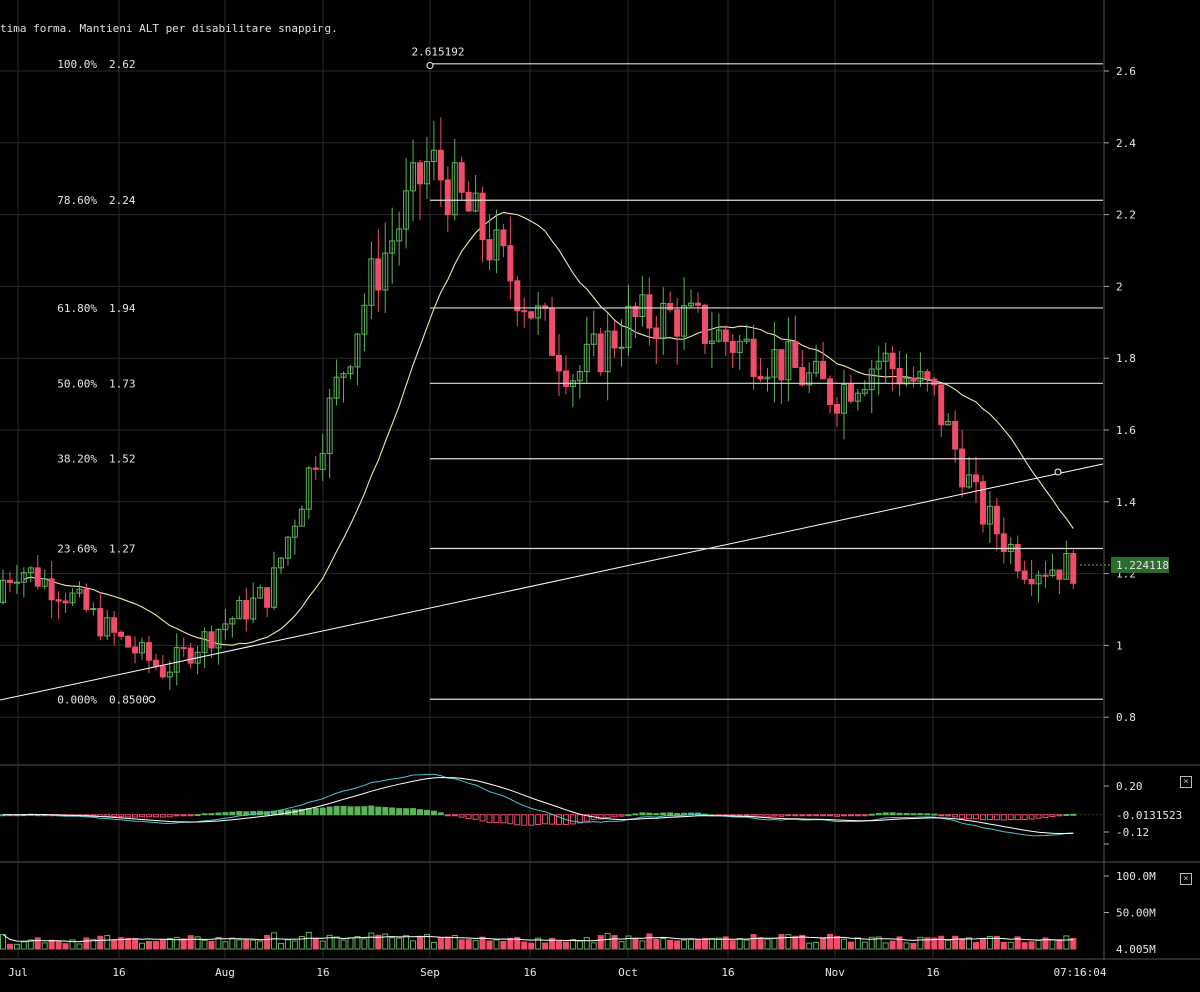 Image resolution: width=1200 pixels, height=992 pixels. Describe the element at coordinates (1186, 879) in the screenshot. I see `volume-close-icon: ×` at that location.